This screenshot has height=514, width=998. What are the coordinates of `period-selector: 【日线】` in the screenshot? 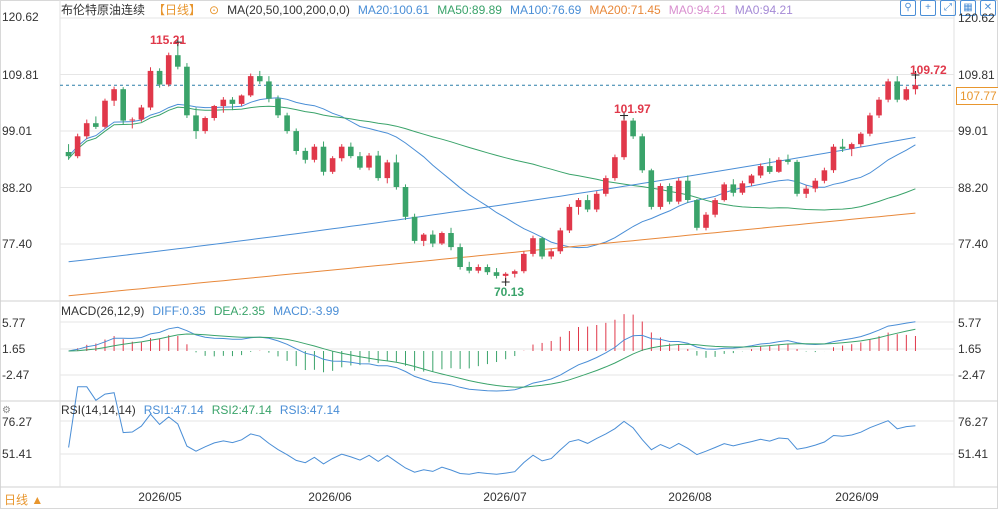 It's located at (177, 10).